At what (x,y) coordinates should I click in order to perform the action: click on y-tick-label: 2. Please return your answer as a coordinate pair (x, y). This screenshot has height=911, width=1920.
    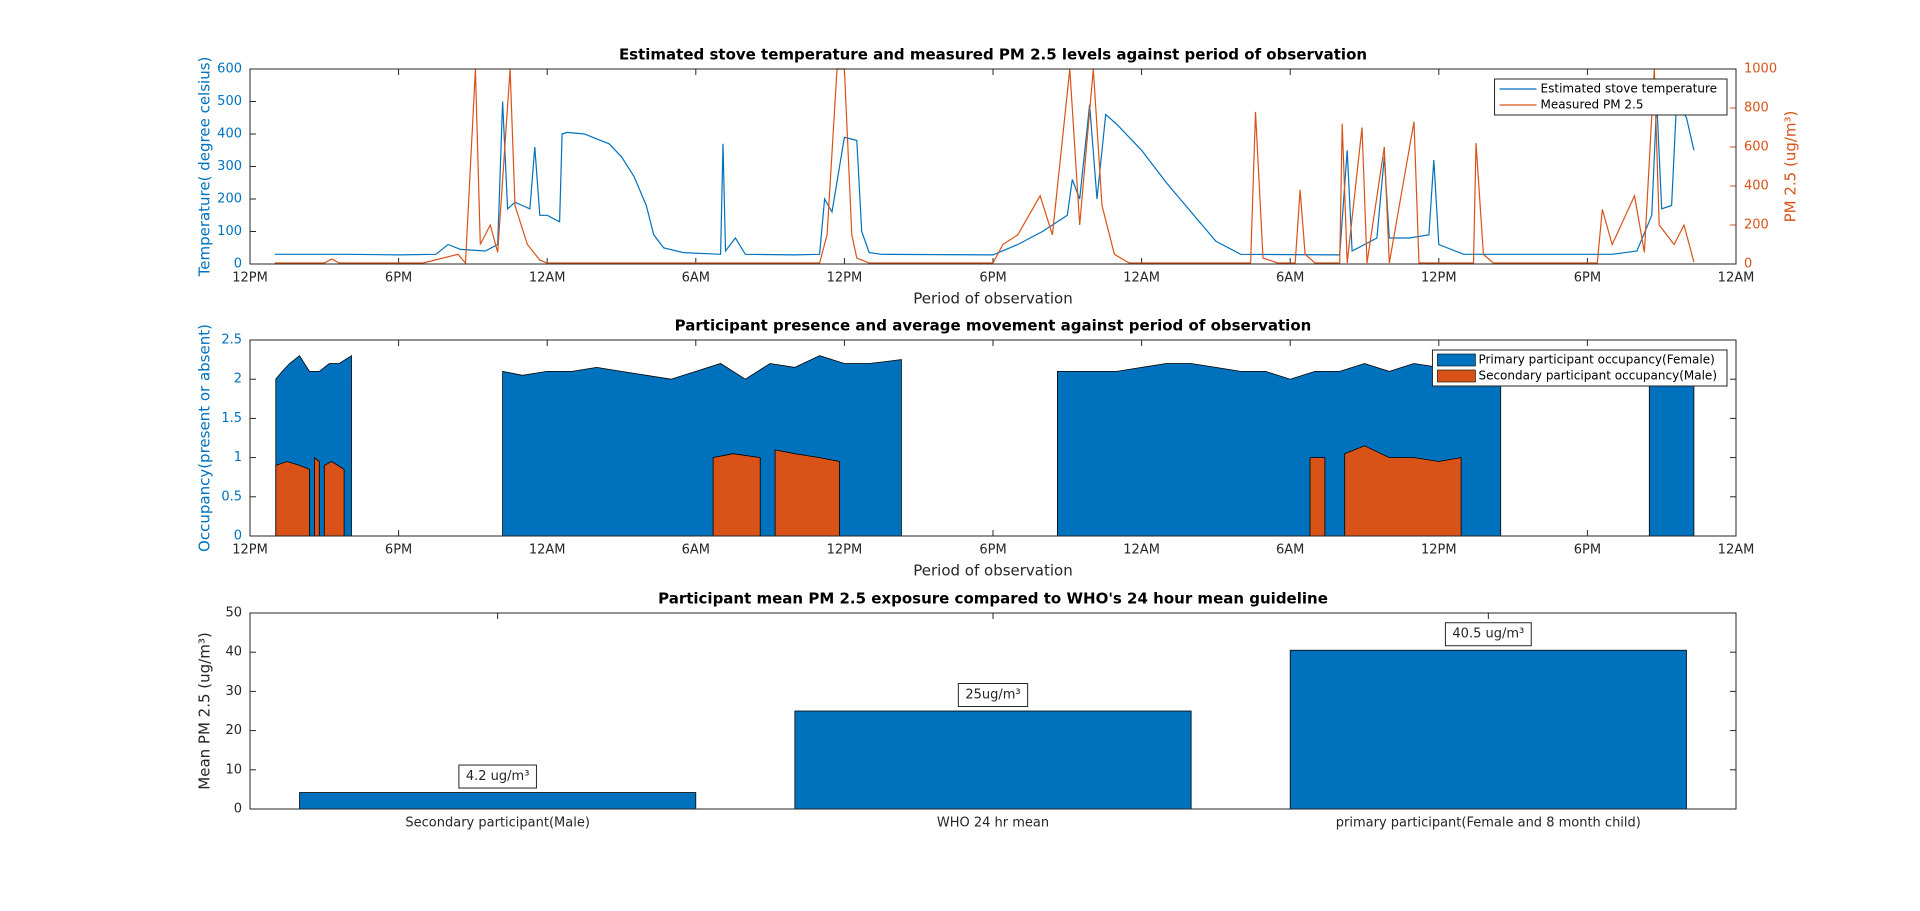
    Looking at the image, I should click on (238, 379).